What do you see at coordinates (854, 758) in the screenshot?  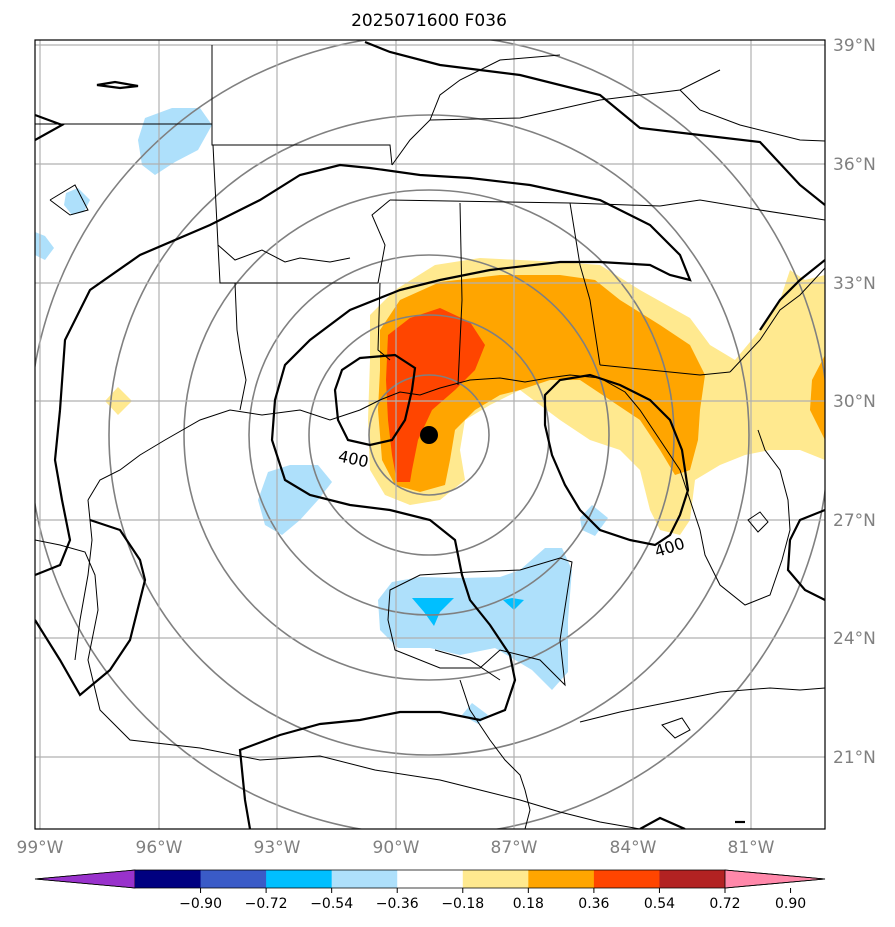 I see `lat-label: 21°N` at bounding box center [854, 758].